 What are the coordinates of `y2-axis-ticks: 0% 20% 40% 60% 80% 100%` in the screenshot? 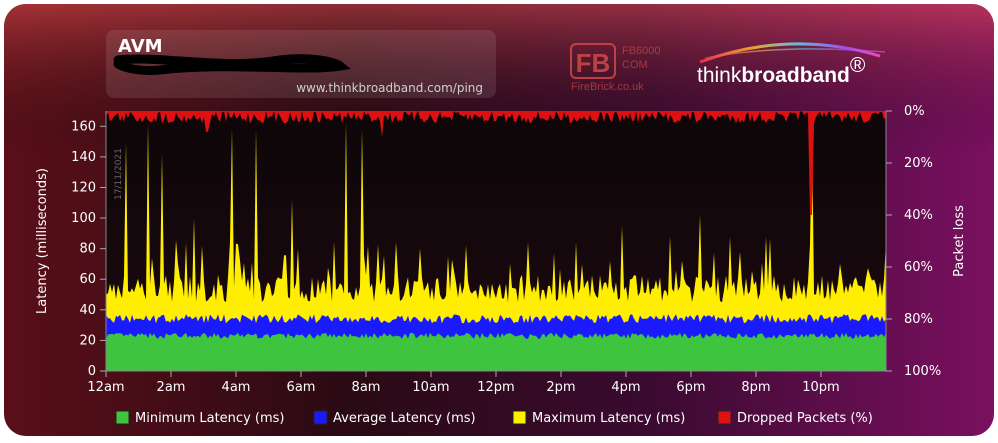 It's located at (913, 241).